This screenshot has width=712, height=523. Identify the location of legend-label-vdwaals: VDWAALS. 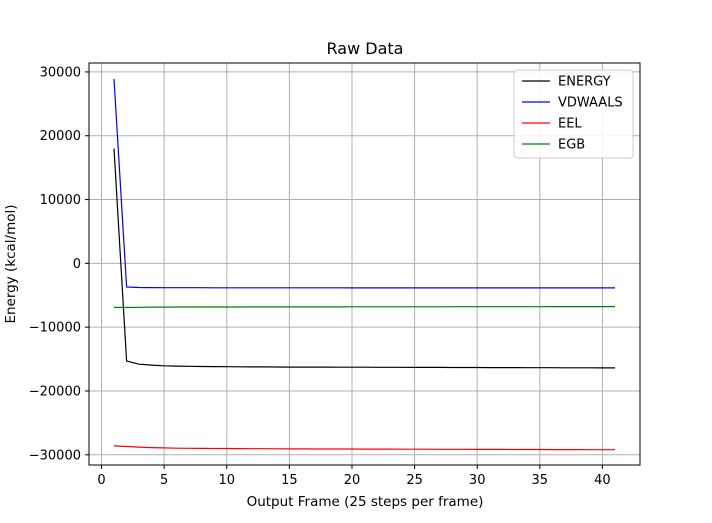
(590, 103).